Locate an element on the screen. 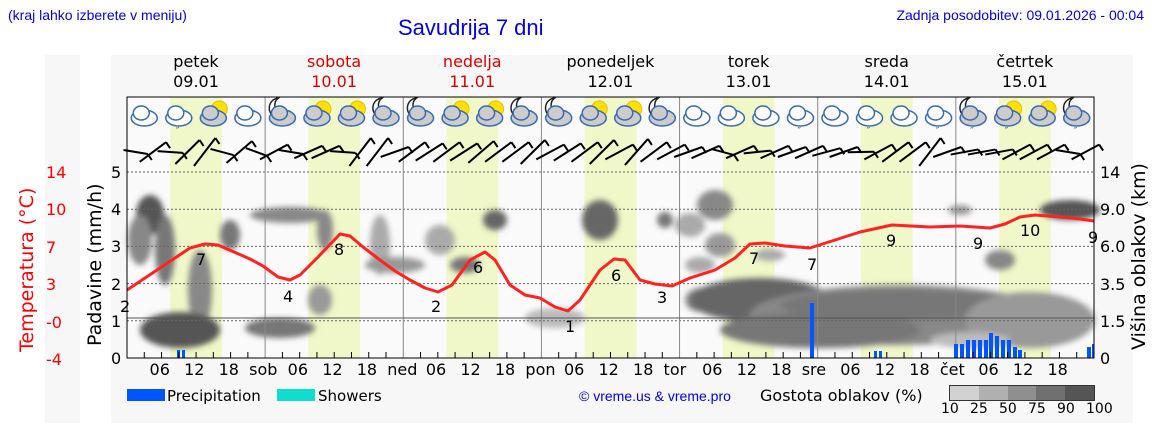  scale-label: 100 is located at coordinates (1099, 409).